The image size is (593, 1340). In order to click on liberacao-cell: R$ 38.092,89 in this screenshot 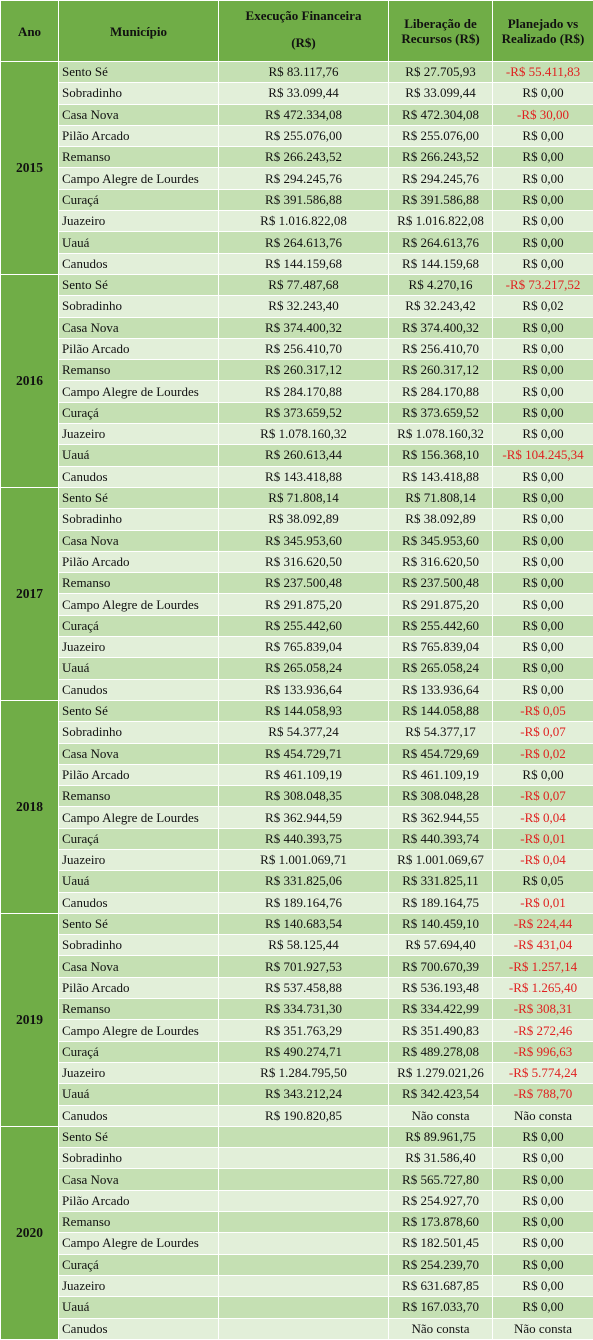, I will do `click(441, 519)`.